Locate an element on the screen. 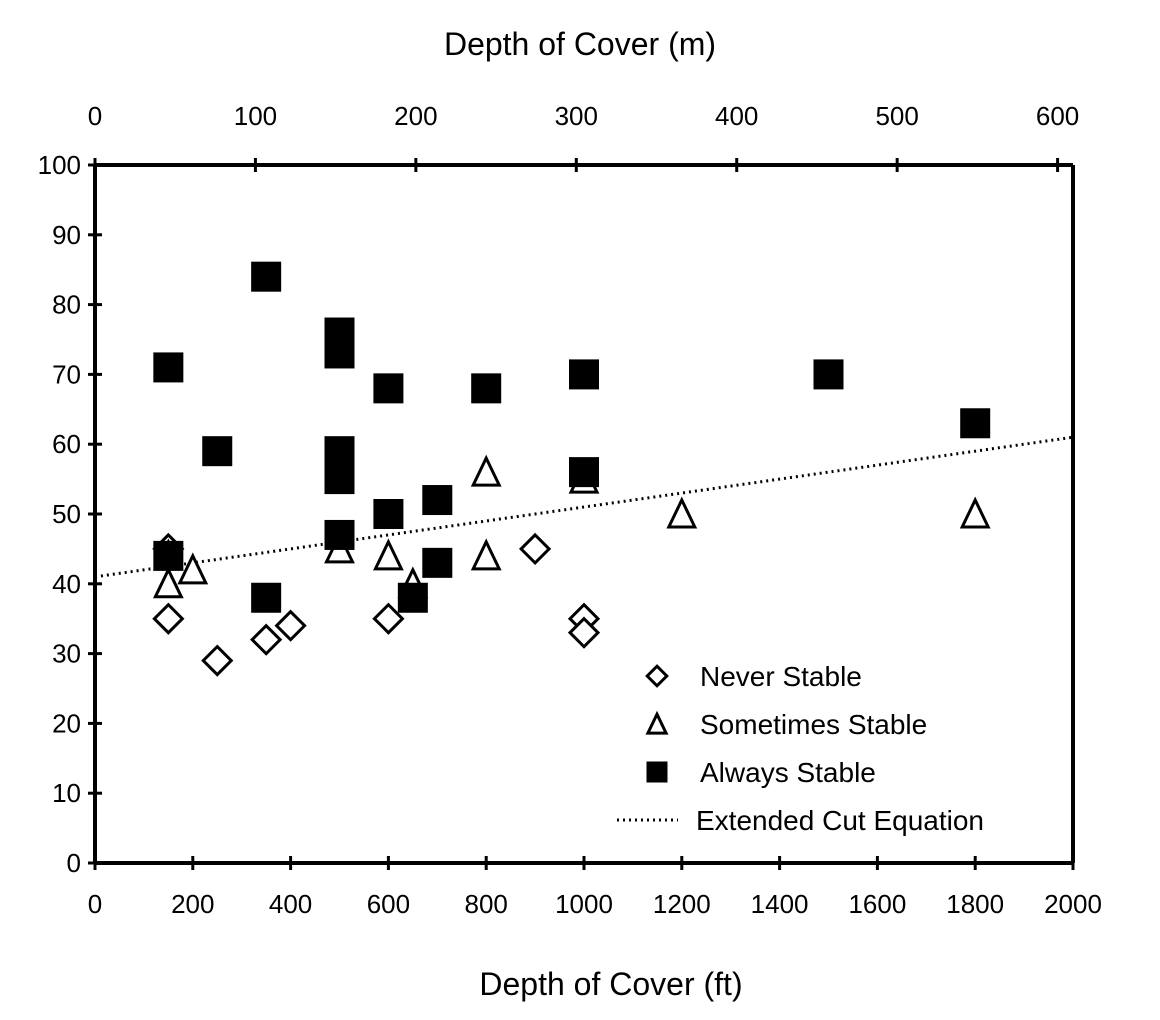  y-tick-label: 80 is located at coordinates (66, 305).